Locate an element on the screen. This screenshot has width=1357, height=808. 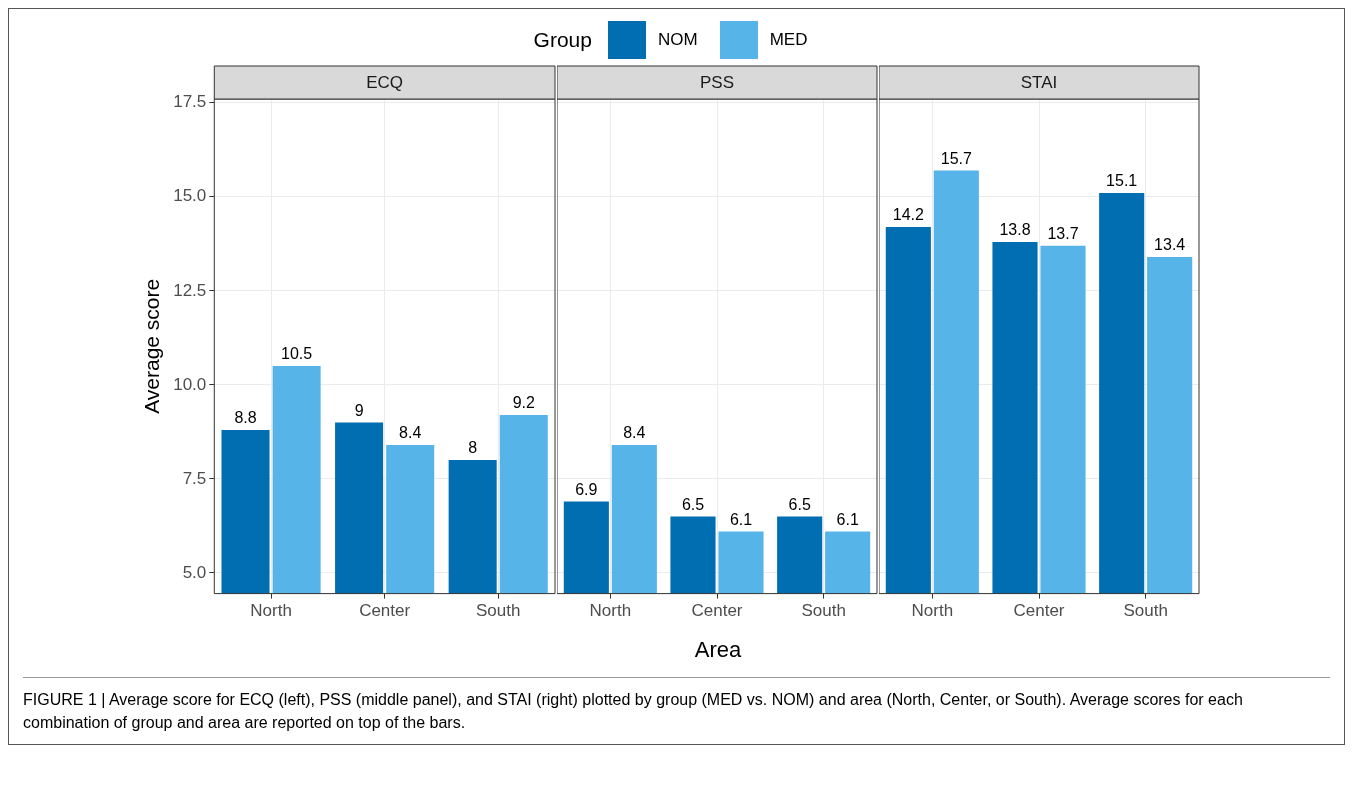
chart-title: PSS is located at coordinates (717, 82).